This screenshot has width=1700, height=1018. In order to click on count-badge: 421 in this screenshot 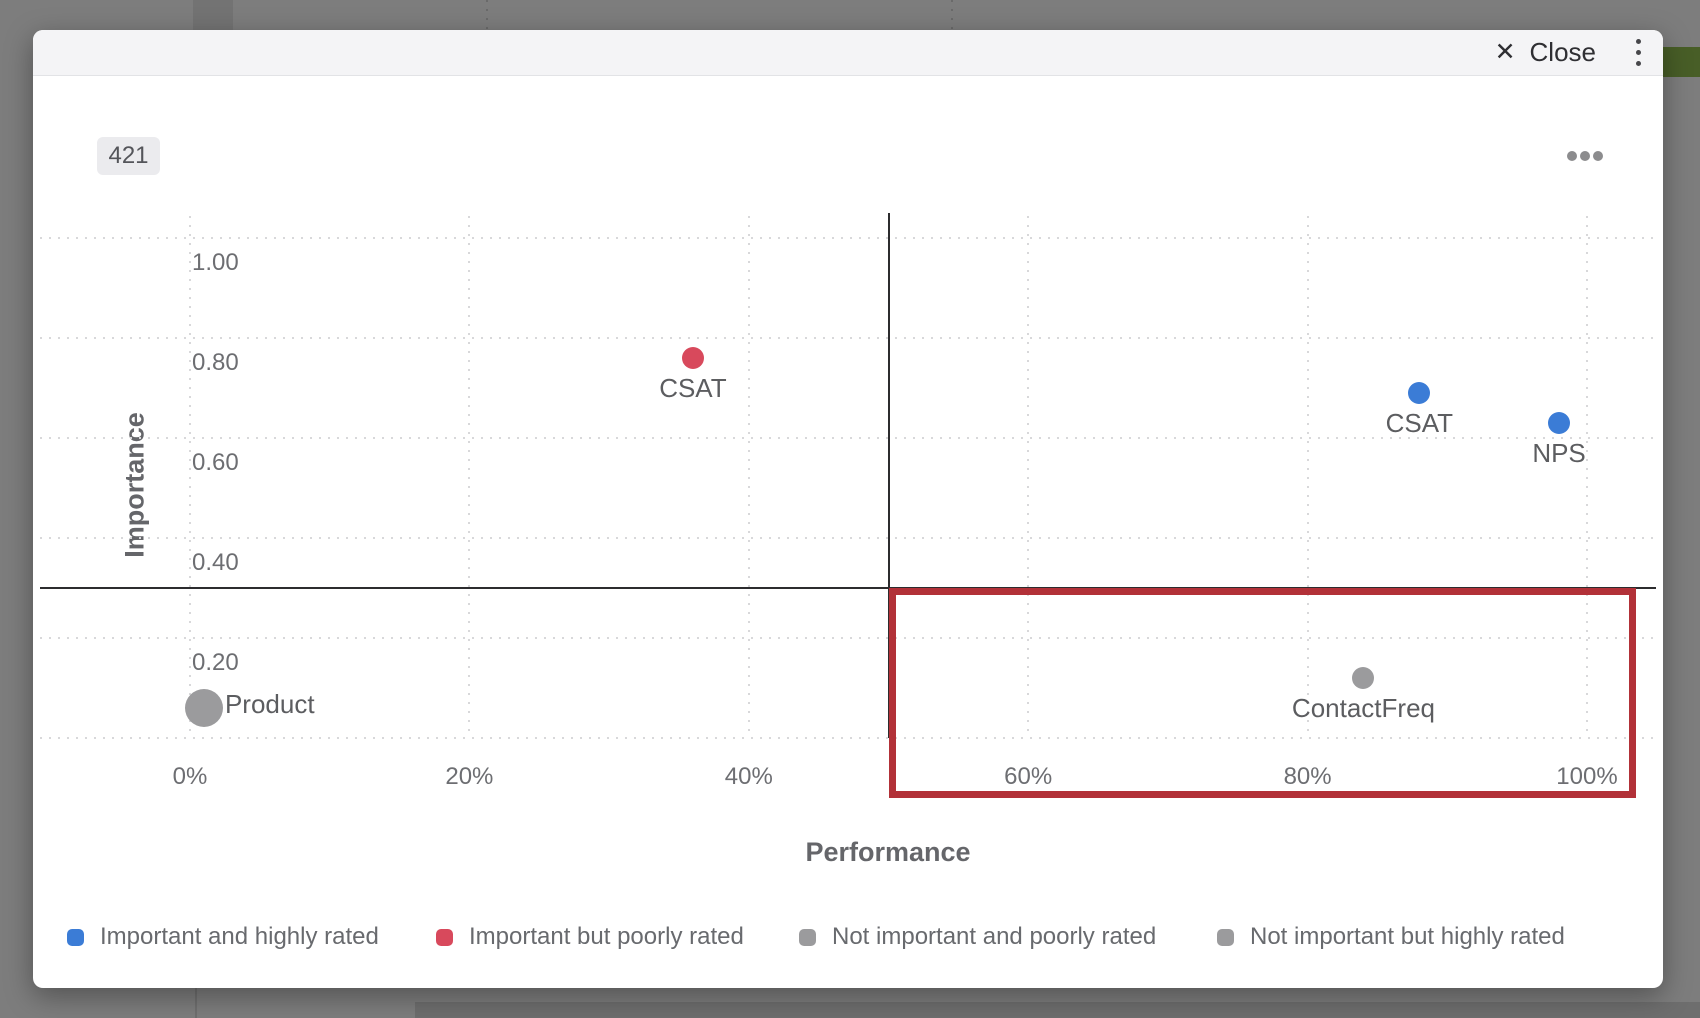, I will do `click(128, 156)`.